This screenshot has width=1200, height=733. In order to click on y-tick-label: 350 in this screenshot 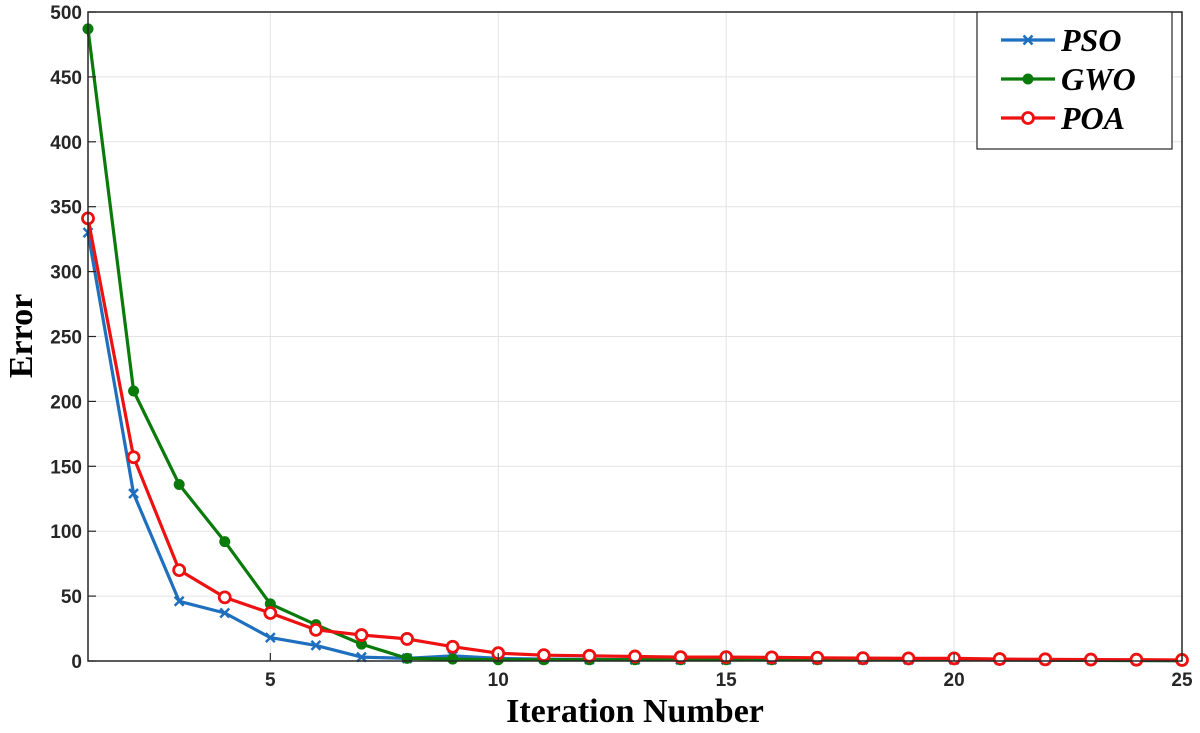, I will do `click(66, 208)`.